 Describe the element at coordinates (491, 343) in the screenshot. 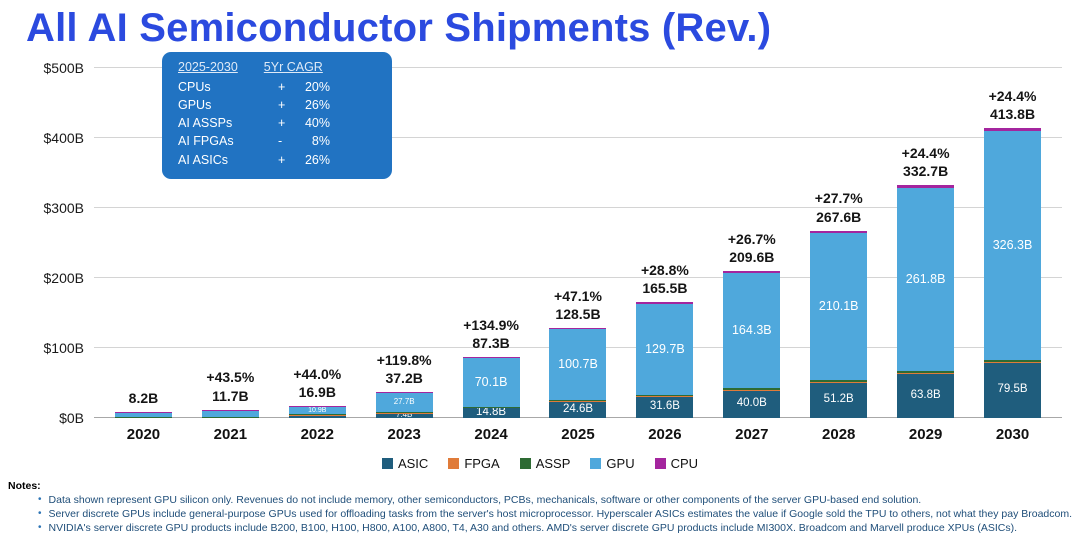

I see `bar-total-label: 87.3B` at that location.